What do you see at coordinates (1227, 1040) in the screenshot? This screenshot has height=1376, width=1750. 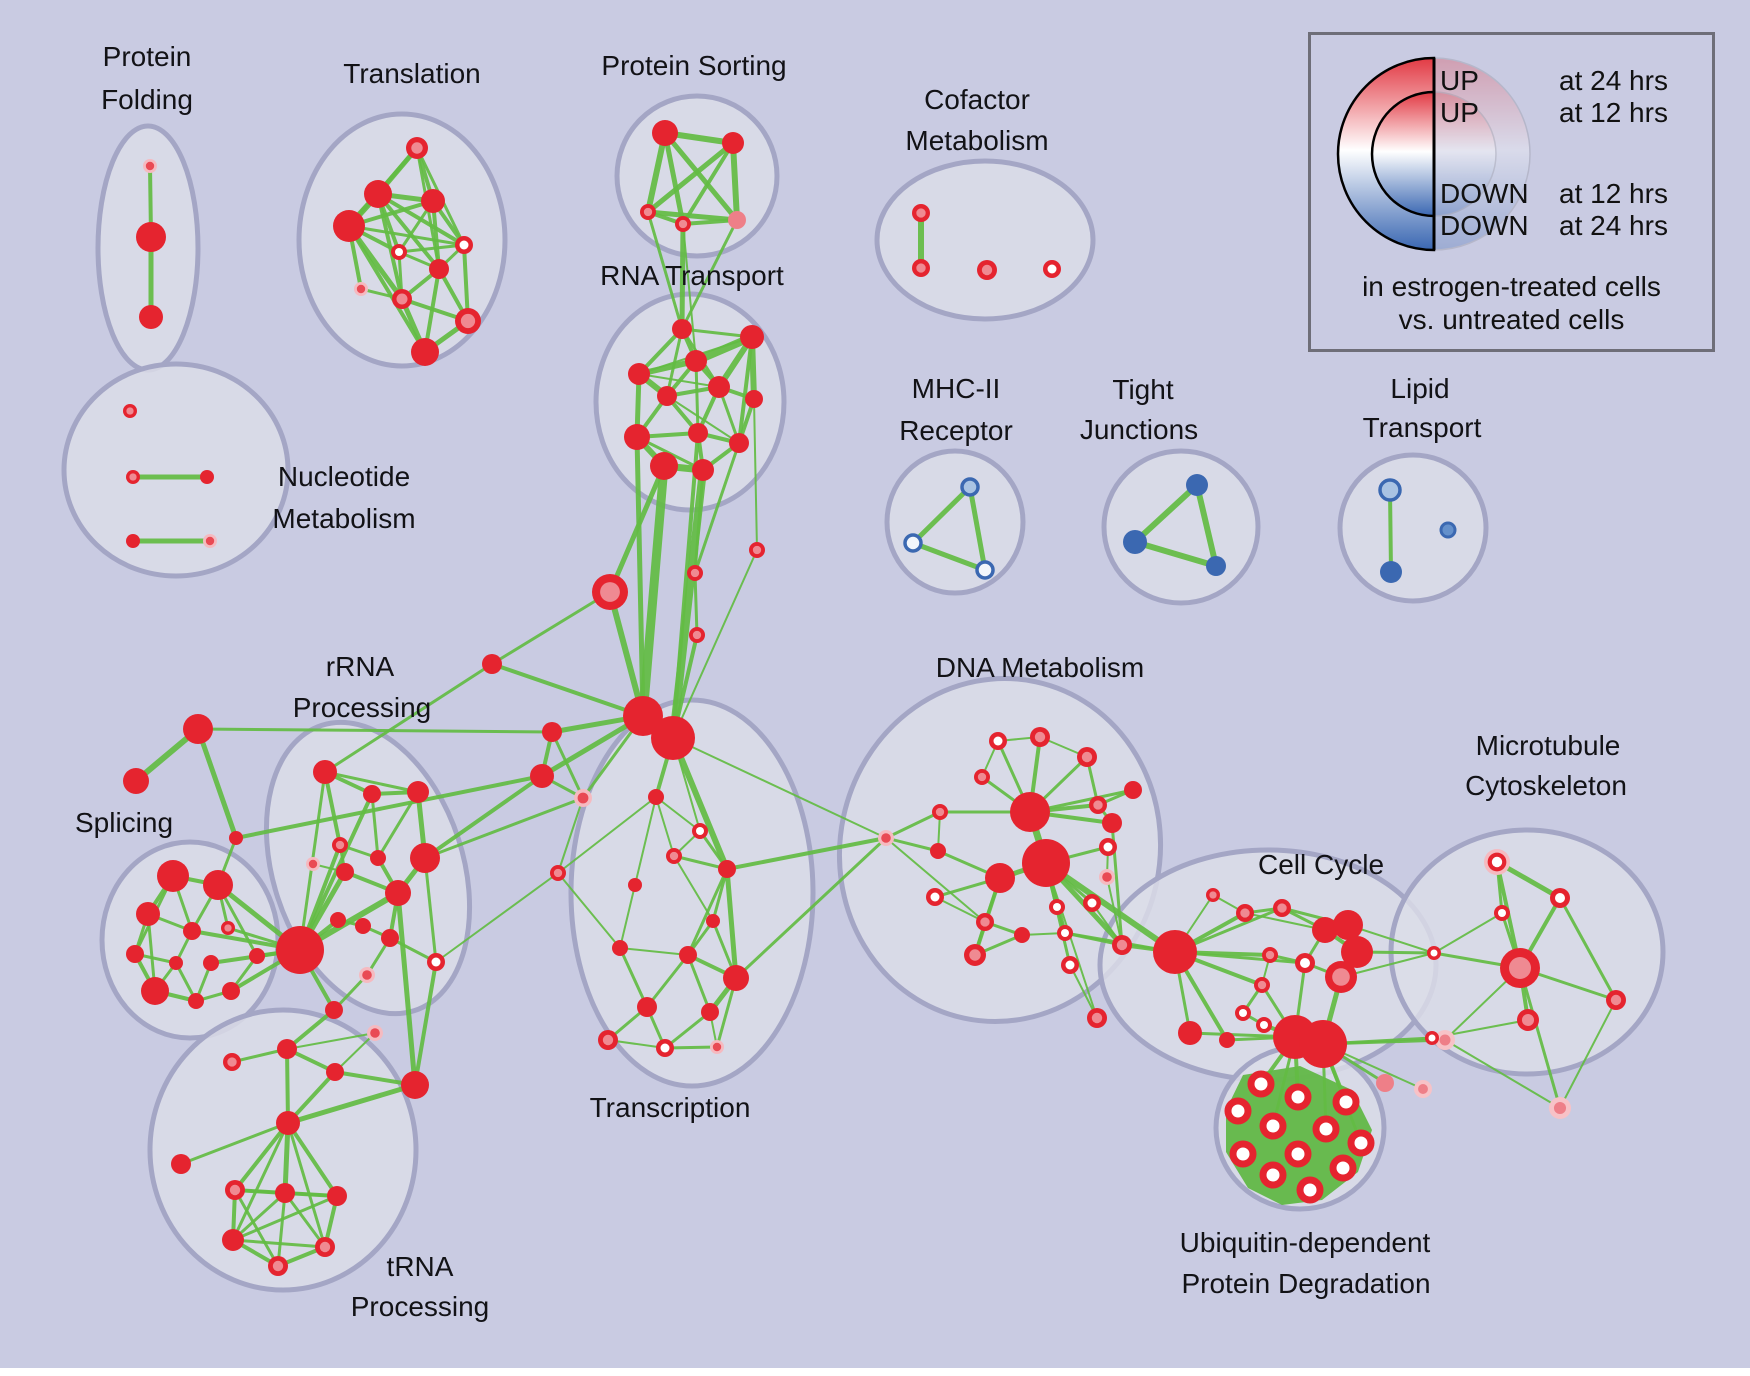 I see `network-node-cc12` at bounding box center [1227, 1040].